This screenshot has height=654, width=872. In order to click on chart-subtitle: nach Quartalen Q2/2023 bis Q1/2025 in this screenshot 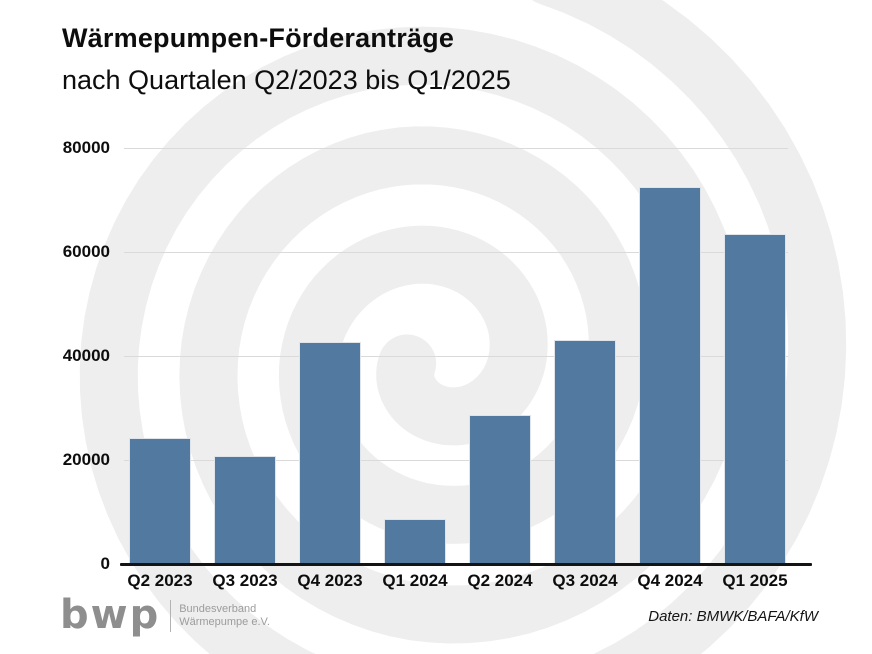, I will do `click(286, 80)`.